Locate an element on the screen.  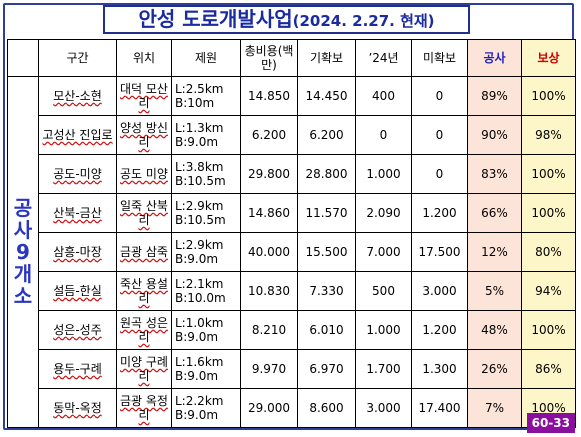
cell-compensation: 94% is located at coordinates (548, 291).